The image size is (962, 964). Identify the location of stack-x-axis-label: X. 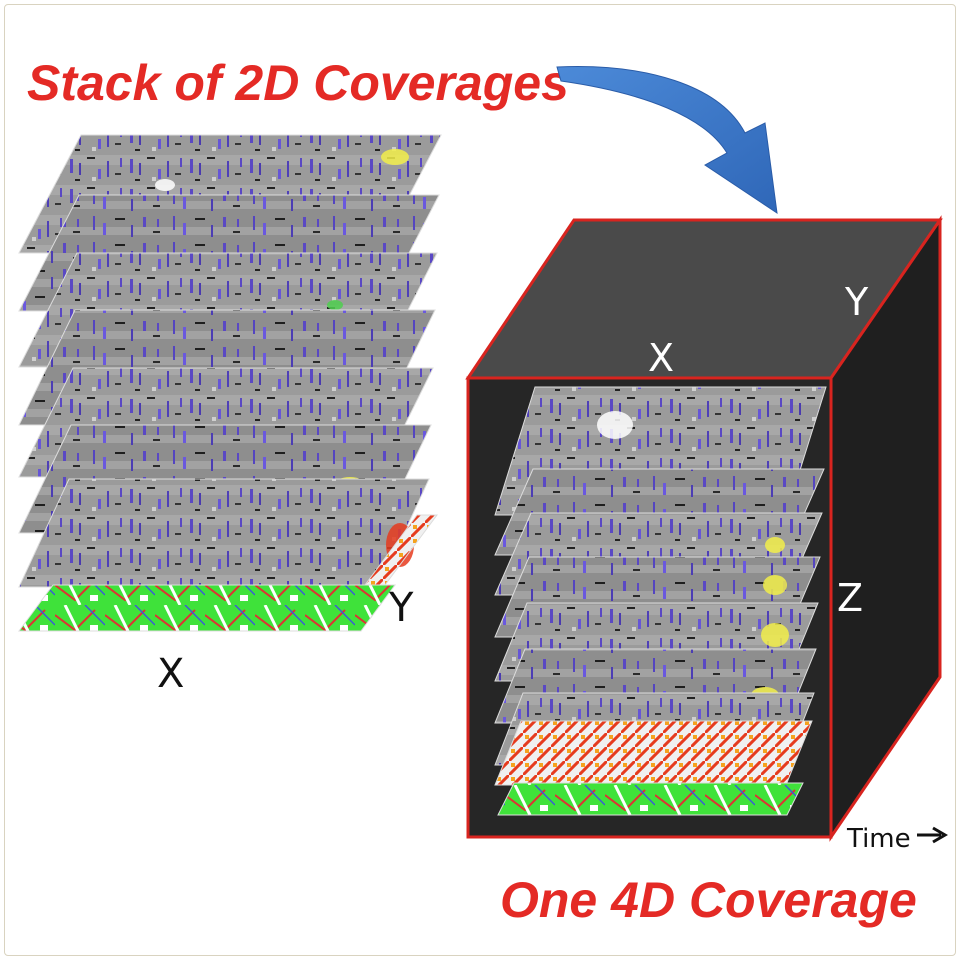
(170, 674).